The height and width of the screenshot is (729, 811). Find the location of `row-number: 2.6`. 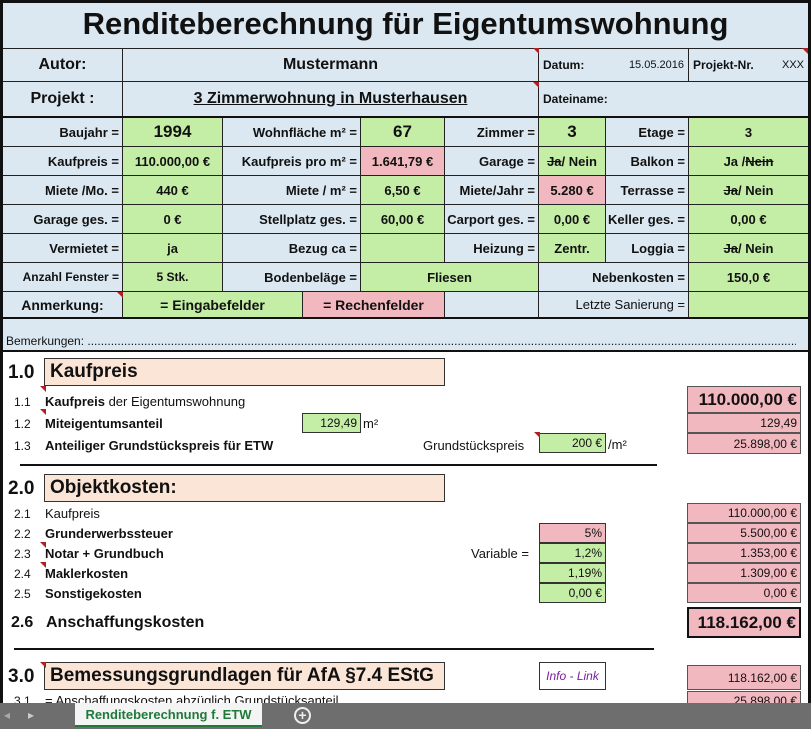

row-number: 2.6 is located at coordinates (22, 622).